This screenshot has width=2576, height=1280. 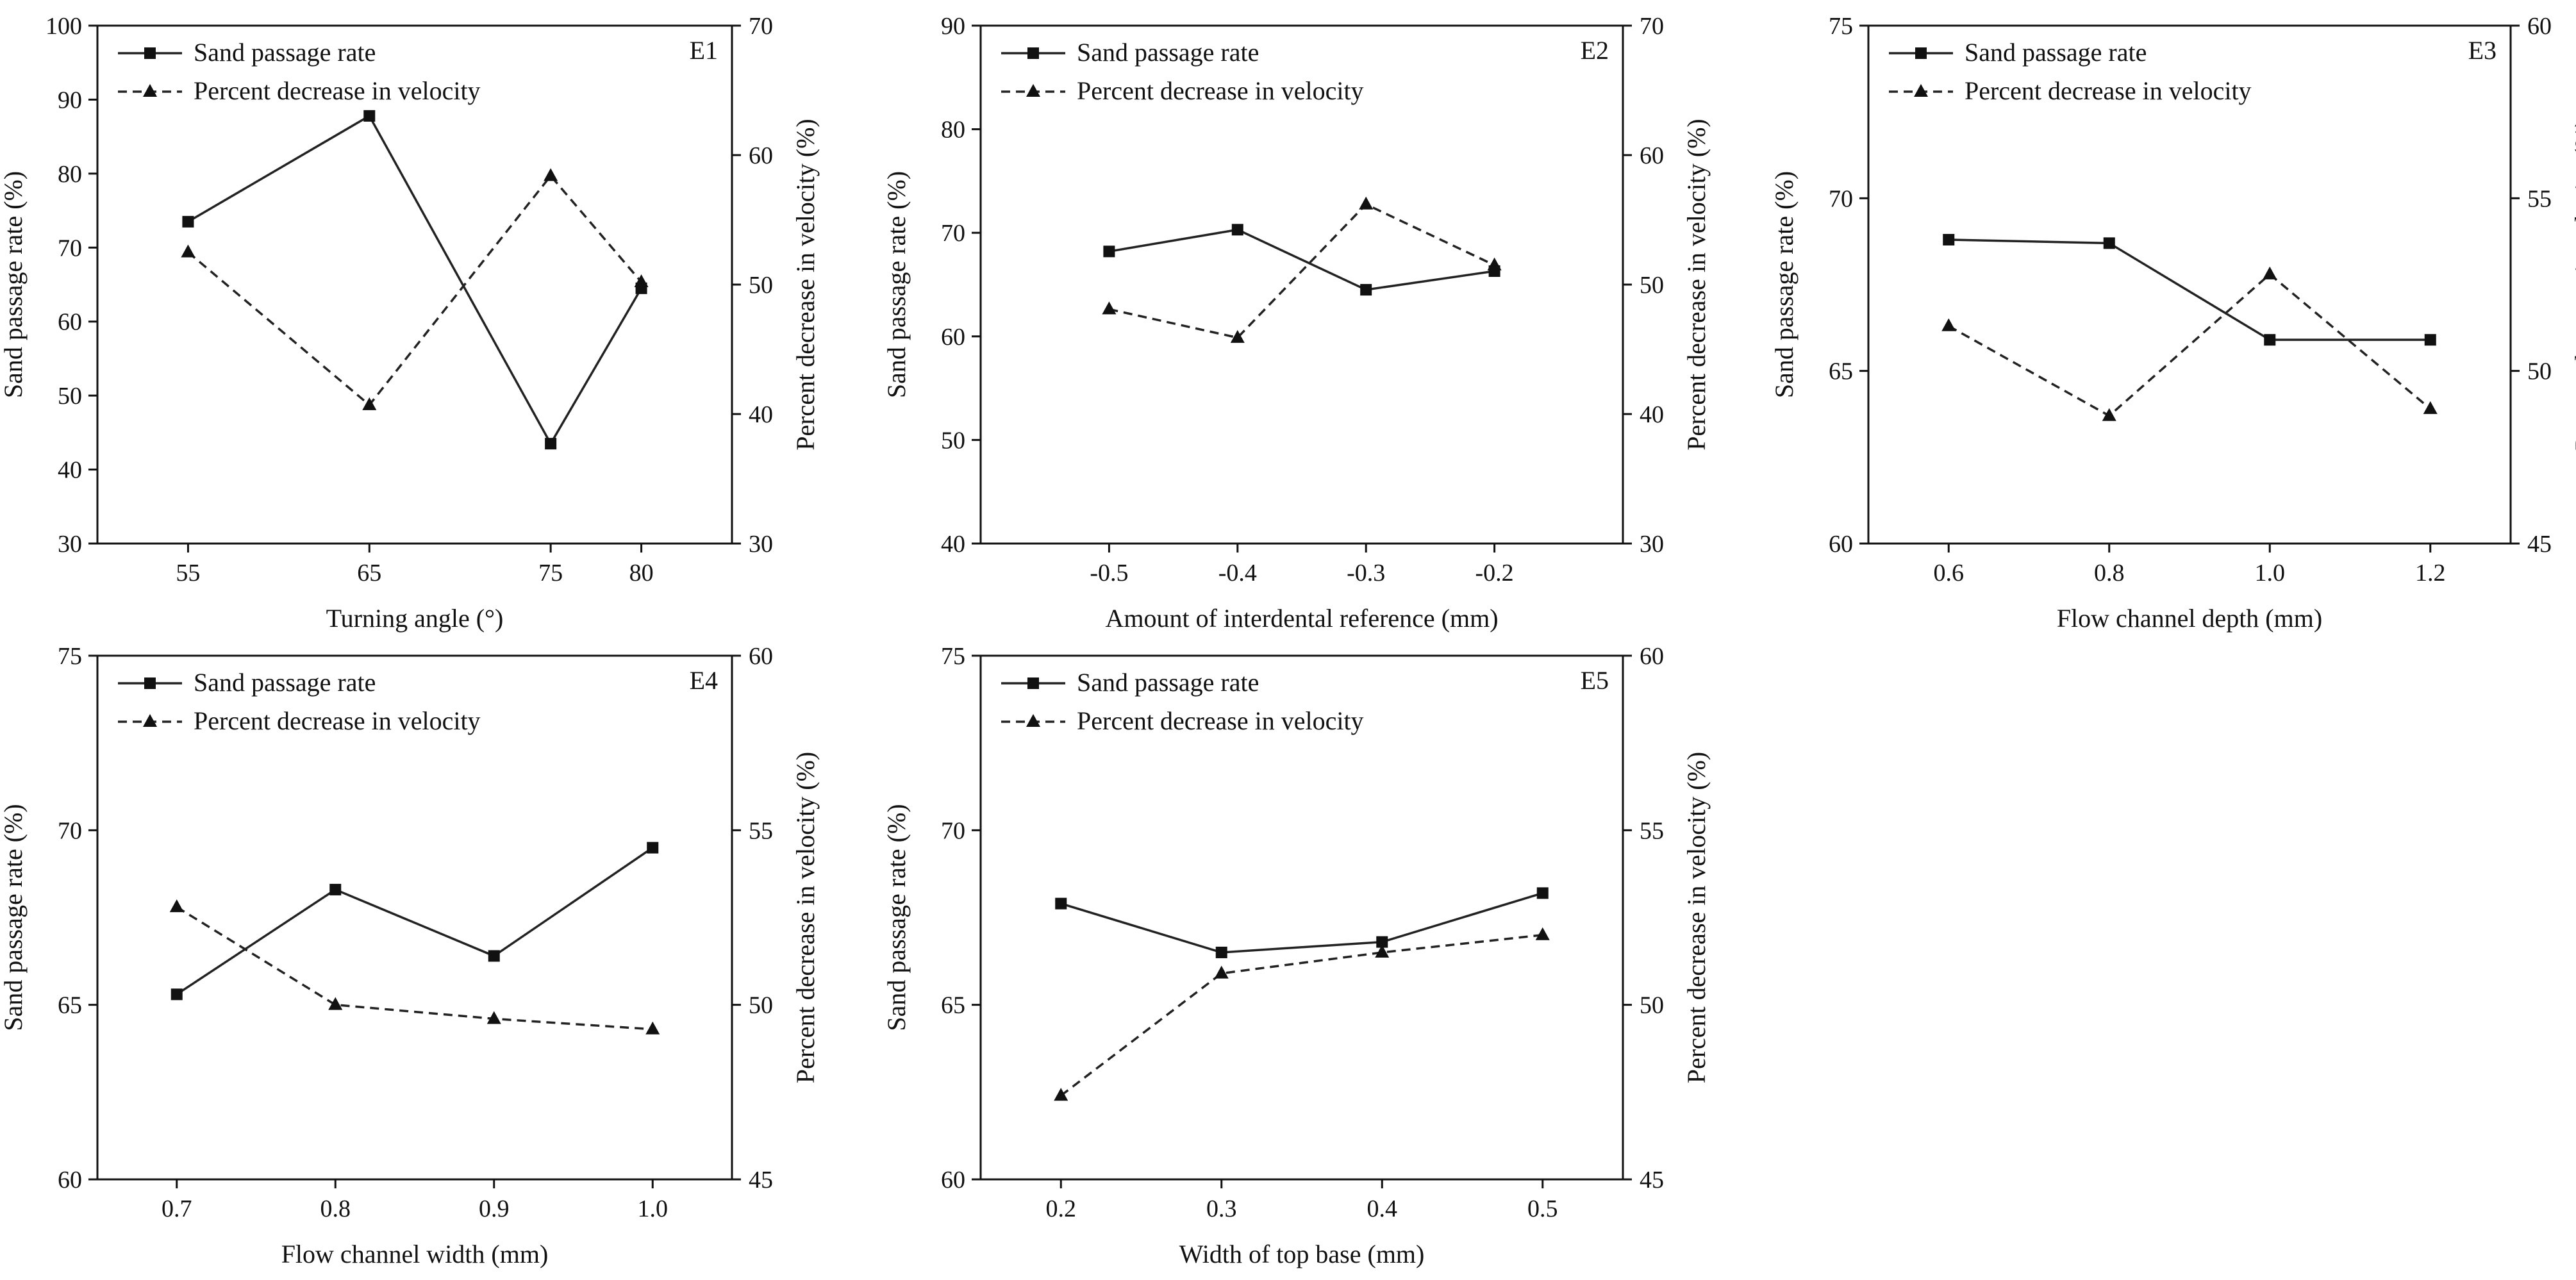 I want to click on panel-label: E3, so click(x=2482, y=50).